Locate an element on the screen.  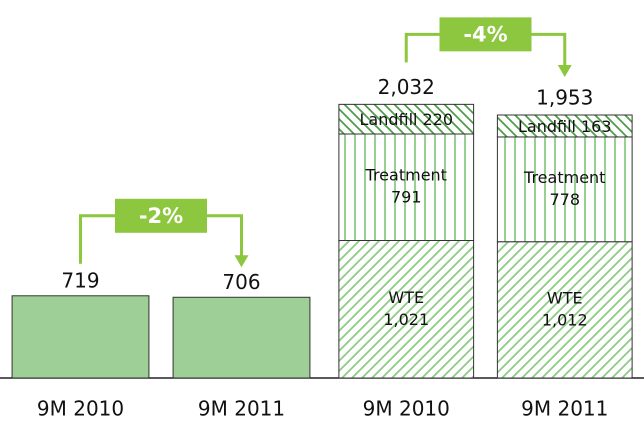
change-annotation: -4% is located at coordinates (488, 47).